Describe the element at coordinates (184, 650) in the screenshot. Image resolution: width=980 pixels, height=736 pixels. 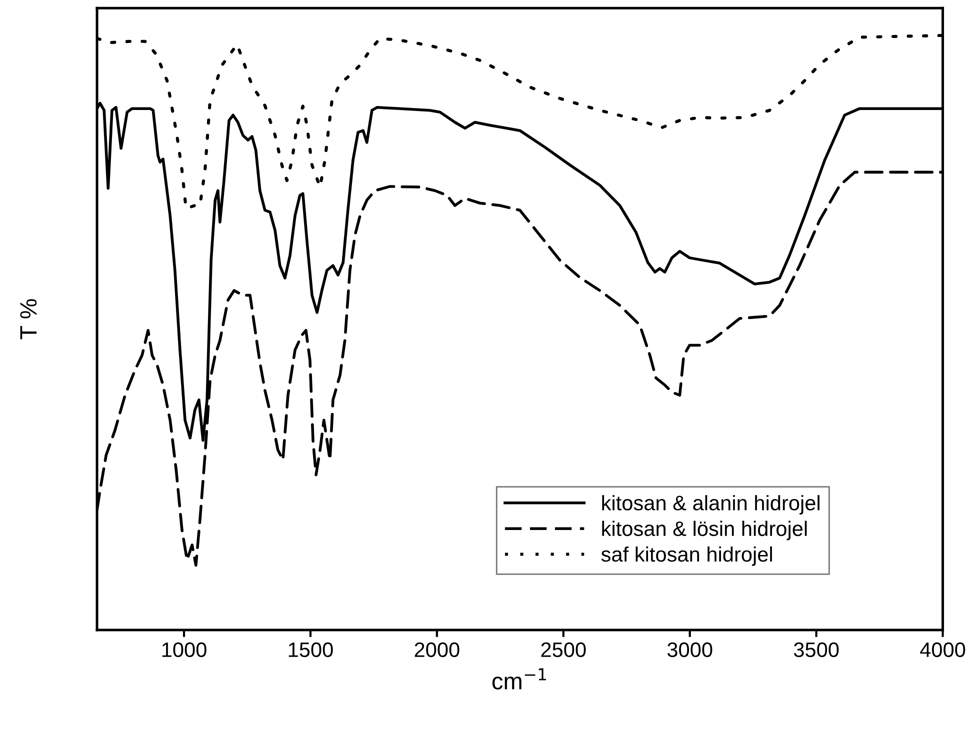
I see `x-tick-label: 1000` at that location.